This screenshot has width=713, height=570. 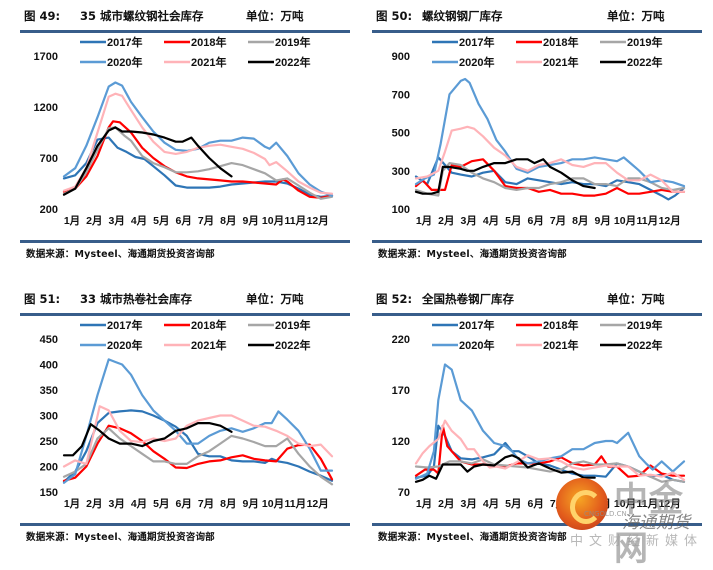 I want to click on chart-header: 图 51: 33 城市热卷社会库存 单位：万吨, so click(x=185, y=300).